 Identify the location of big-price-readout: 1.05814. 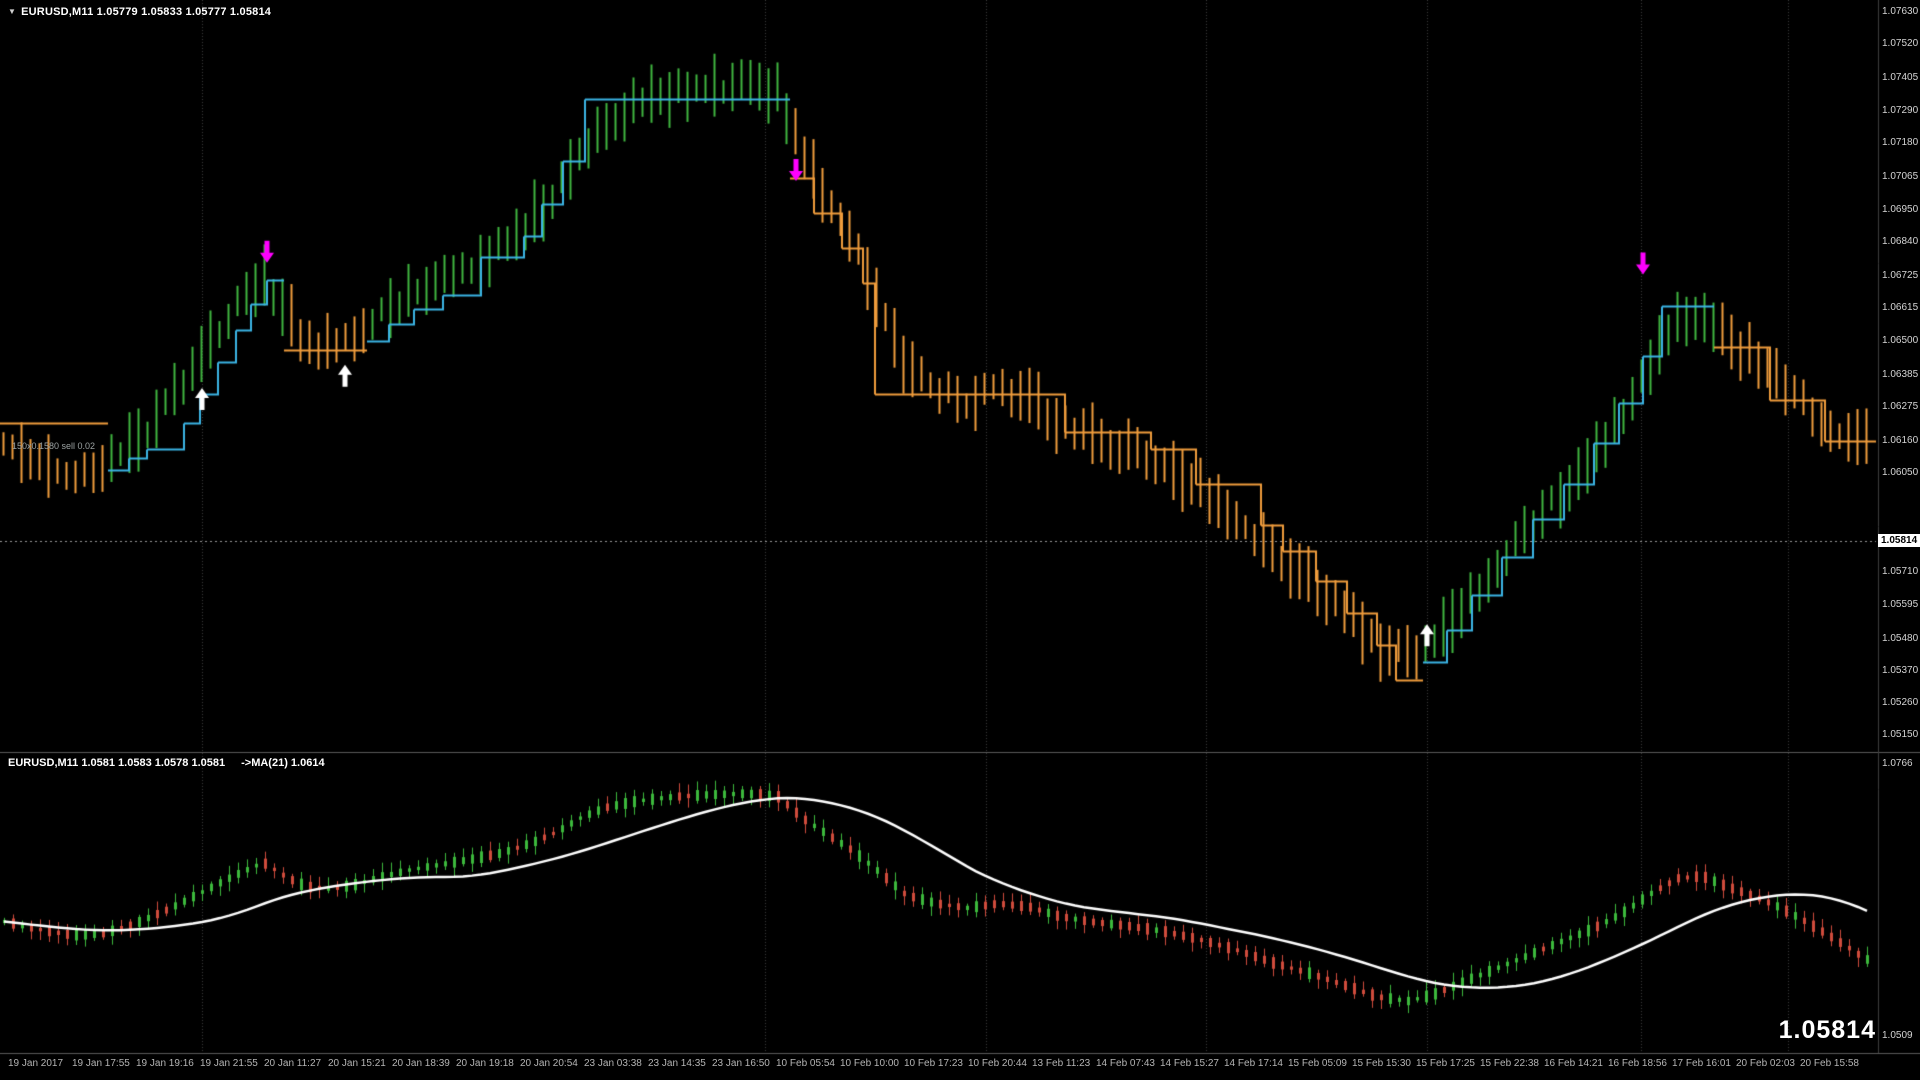
(1827, 1030).